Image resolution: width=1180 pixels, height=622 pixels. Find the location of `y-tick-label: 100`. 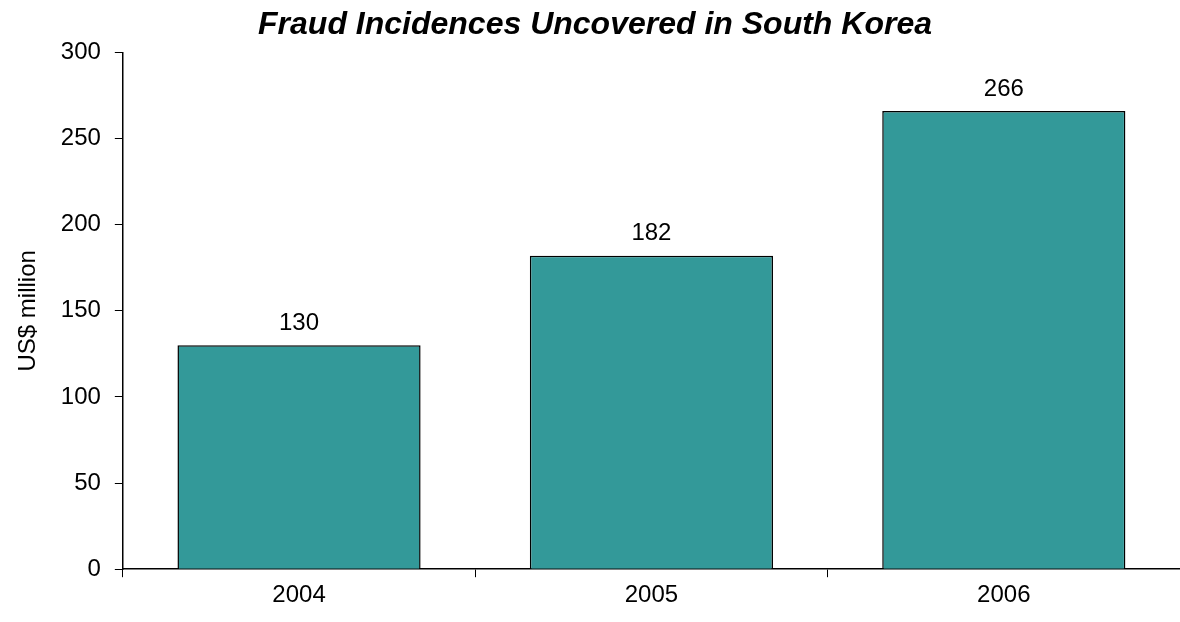

y-tick-label: 100 is located at coordinates (80, 395).